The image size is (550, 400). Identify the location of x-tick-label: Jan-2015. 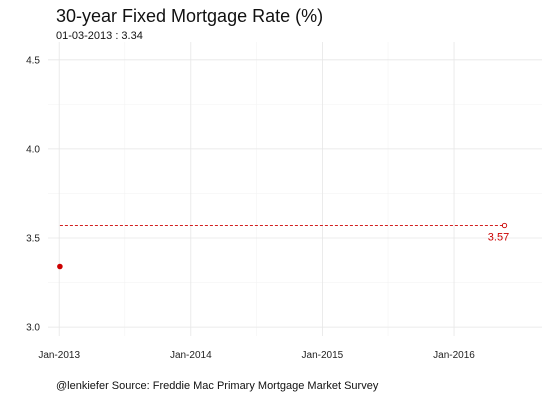
(323, 355).